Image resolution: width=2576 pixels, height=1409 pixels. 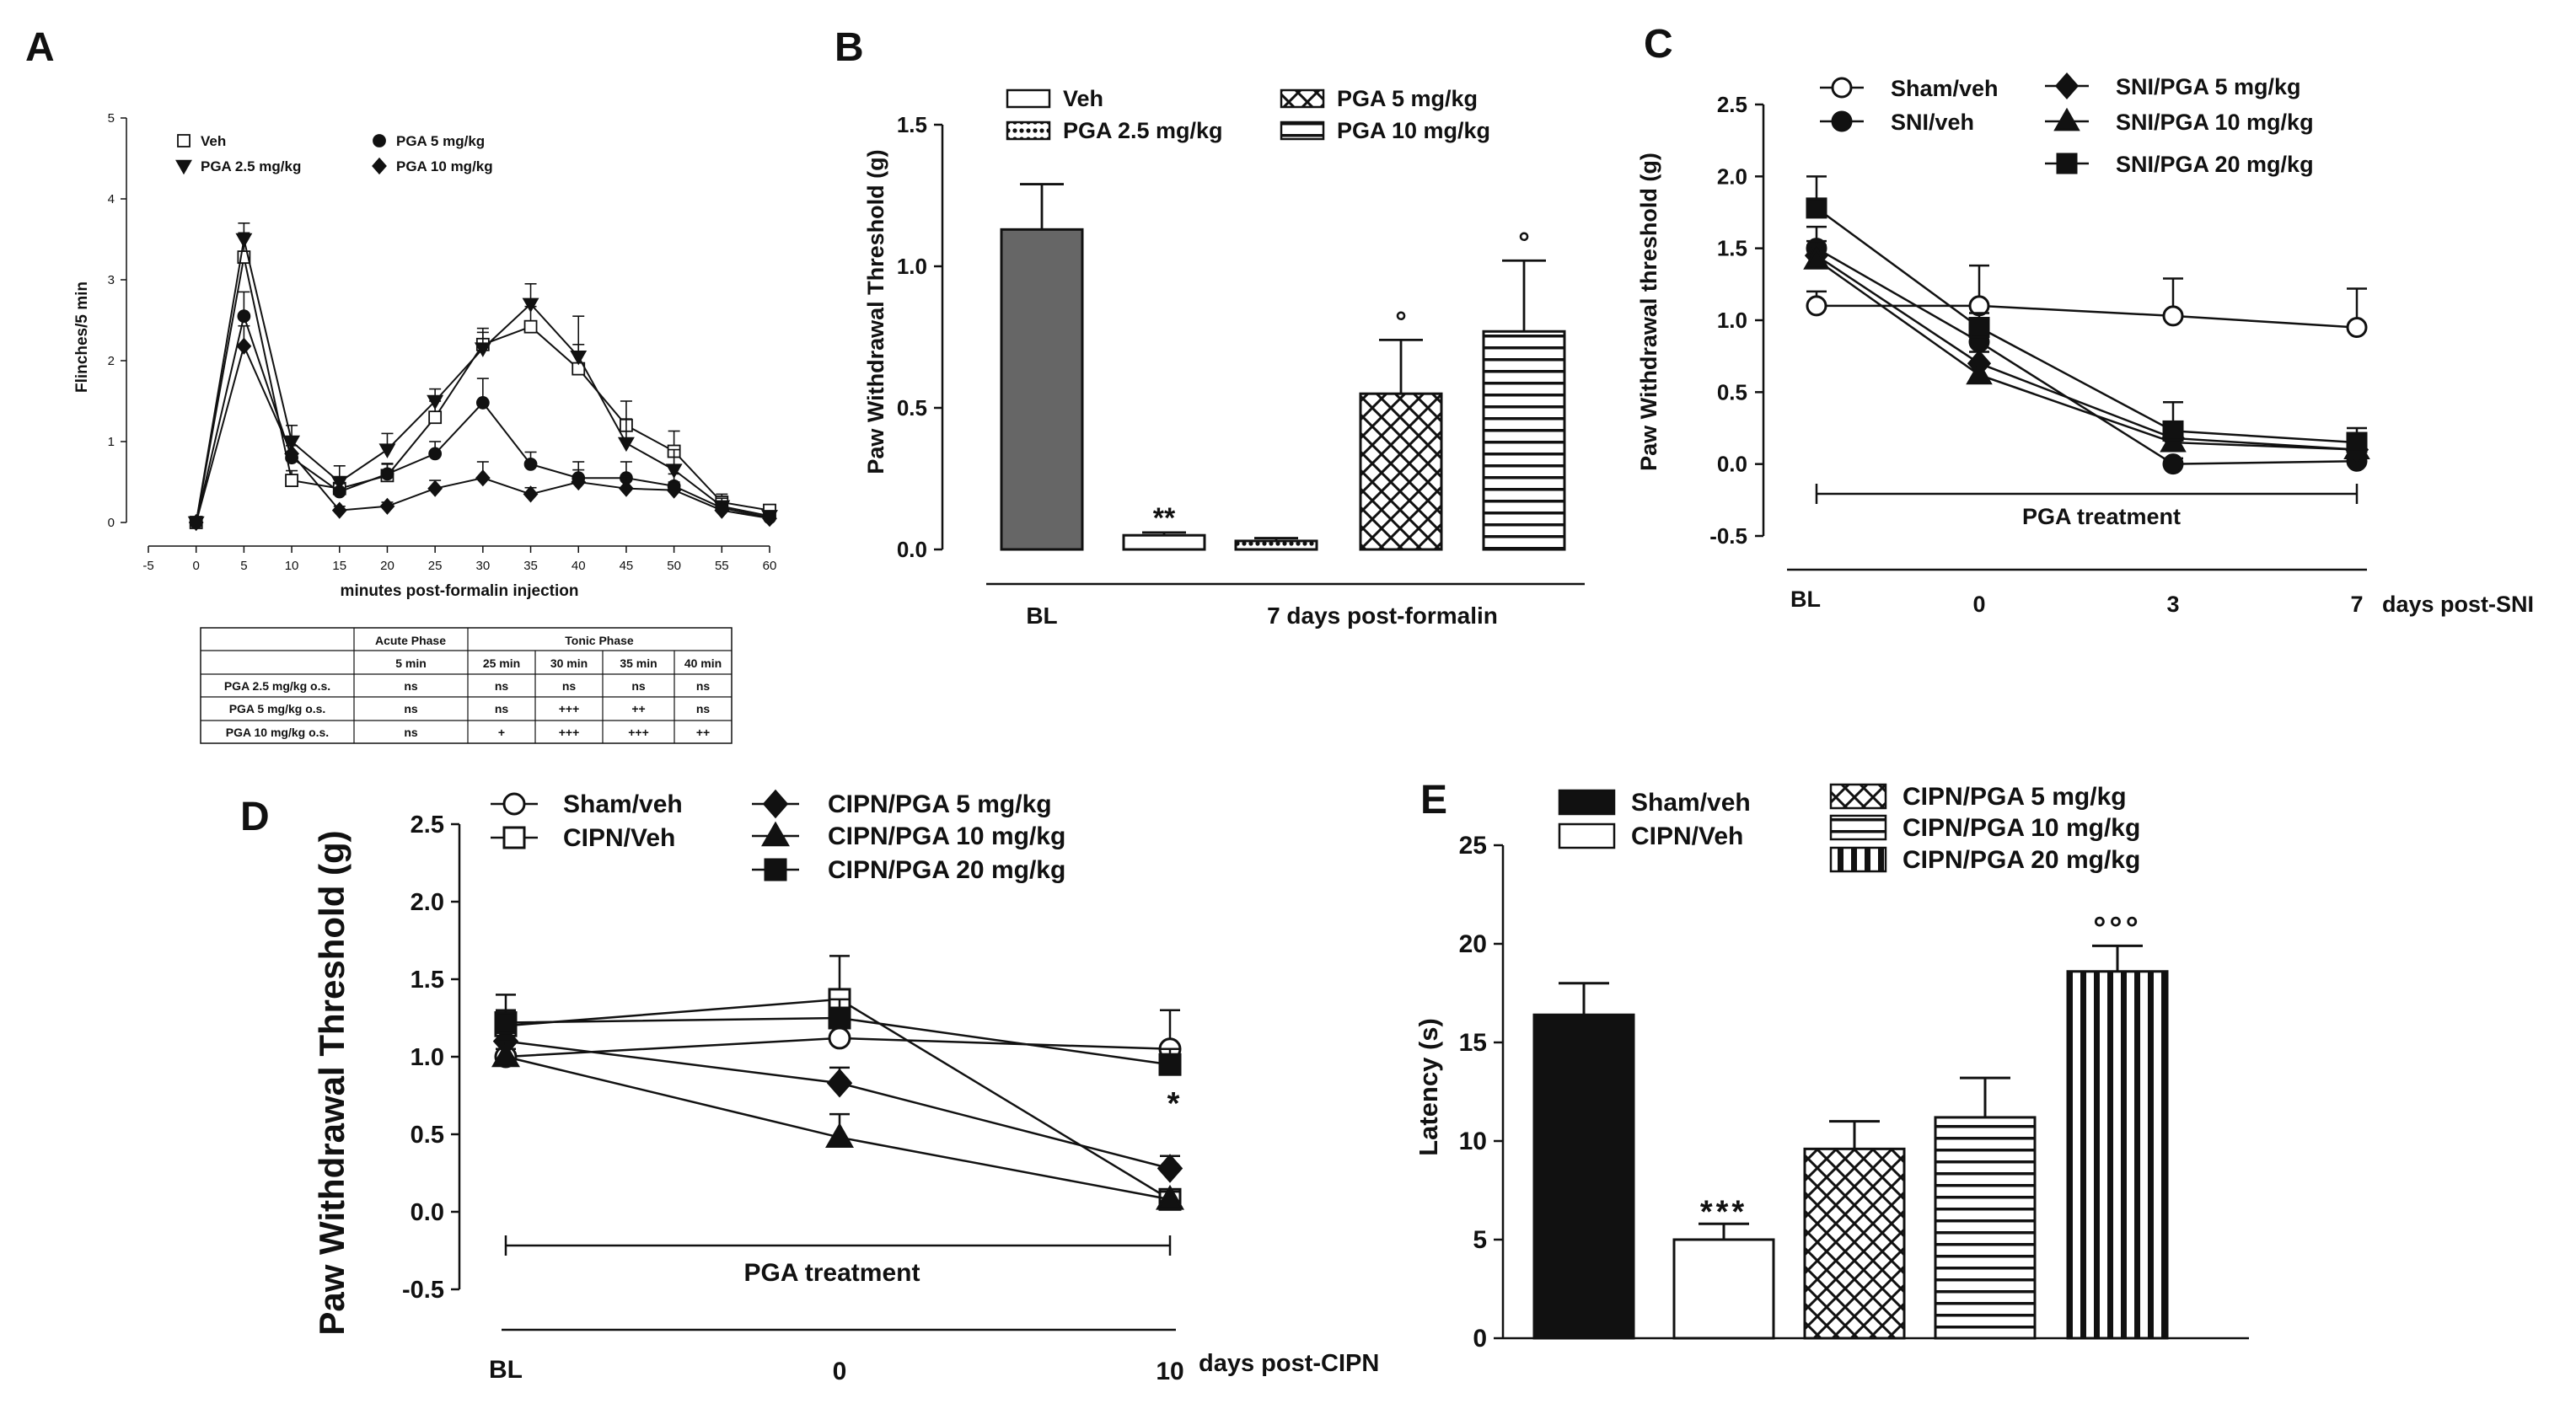 What do you see at coordinates (460, 591) in the screenshot?
I see `panel-a-xlabel: minutes post-formalin injection` at bounding box center [460, 591].